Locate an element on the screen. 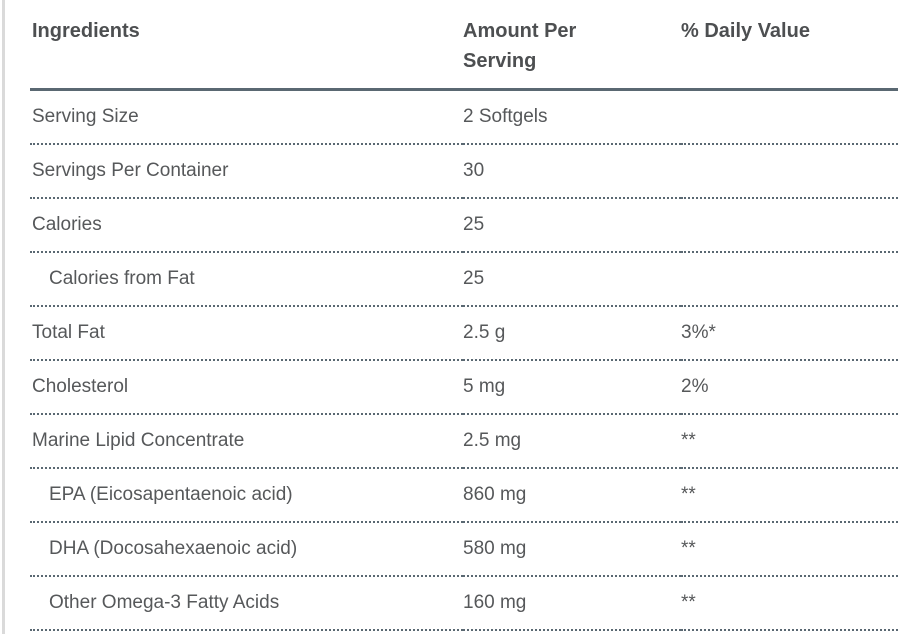 The image size is (908, 634). ingredient-cell: Serving Size is located at coordinates (246, 117).